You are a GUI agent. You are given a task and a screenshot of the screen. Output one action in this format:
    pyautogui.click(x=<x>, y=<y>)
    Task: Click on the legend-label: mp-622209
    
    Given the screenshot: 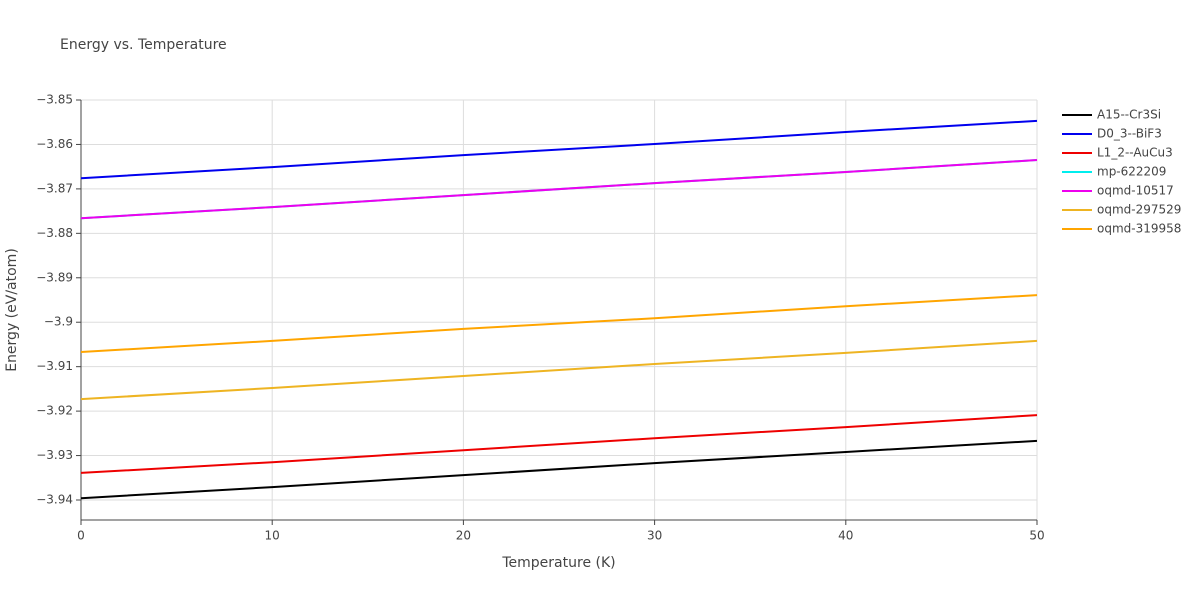 What is the action you would take?
    pyautogui.click(x=1131, y=172)
    